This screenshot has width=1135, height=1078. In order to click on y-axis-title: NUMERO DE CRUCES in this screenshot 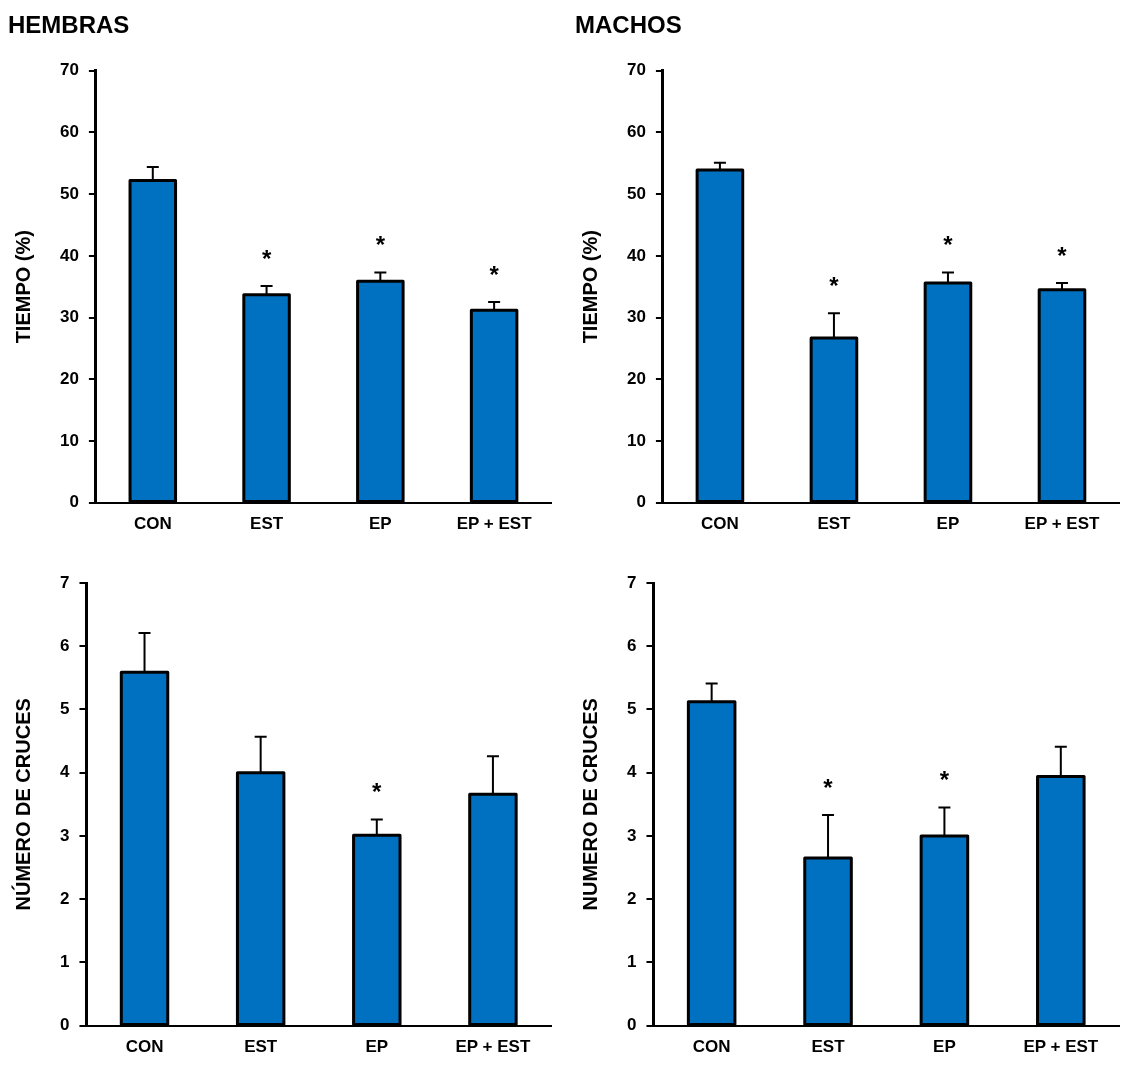, I will do `click(589, 804)`.